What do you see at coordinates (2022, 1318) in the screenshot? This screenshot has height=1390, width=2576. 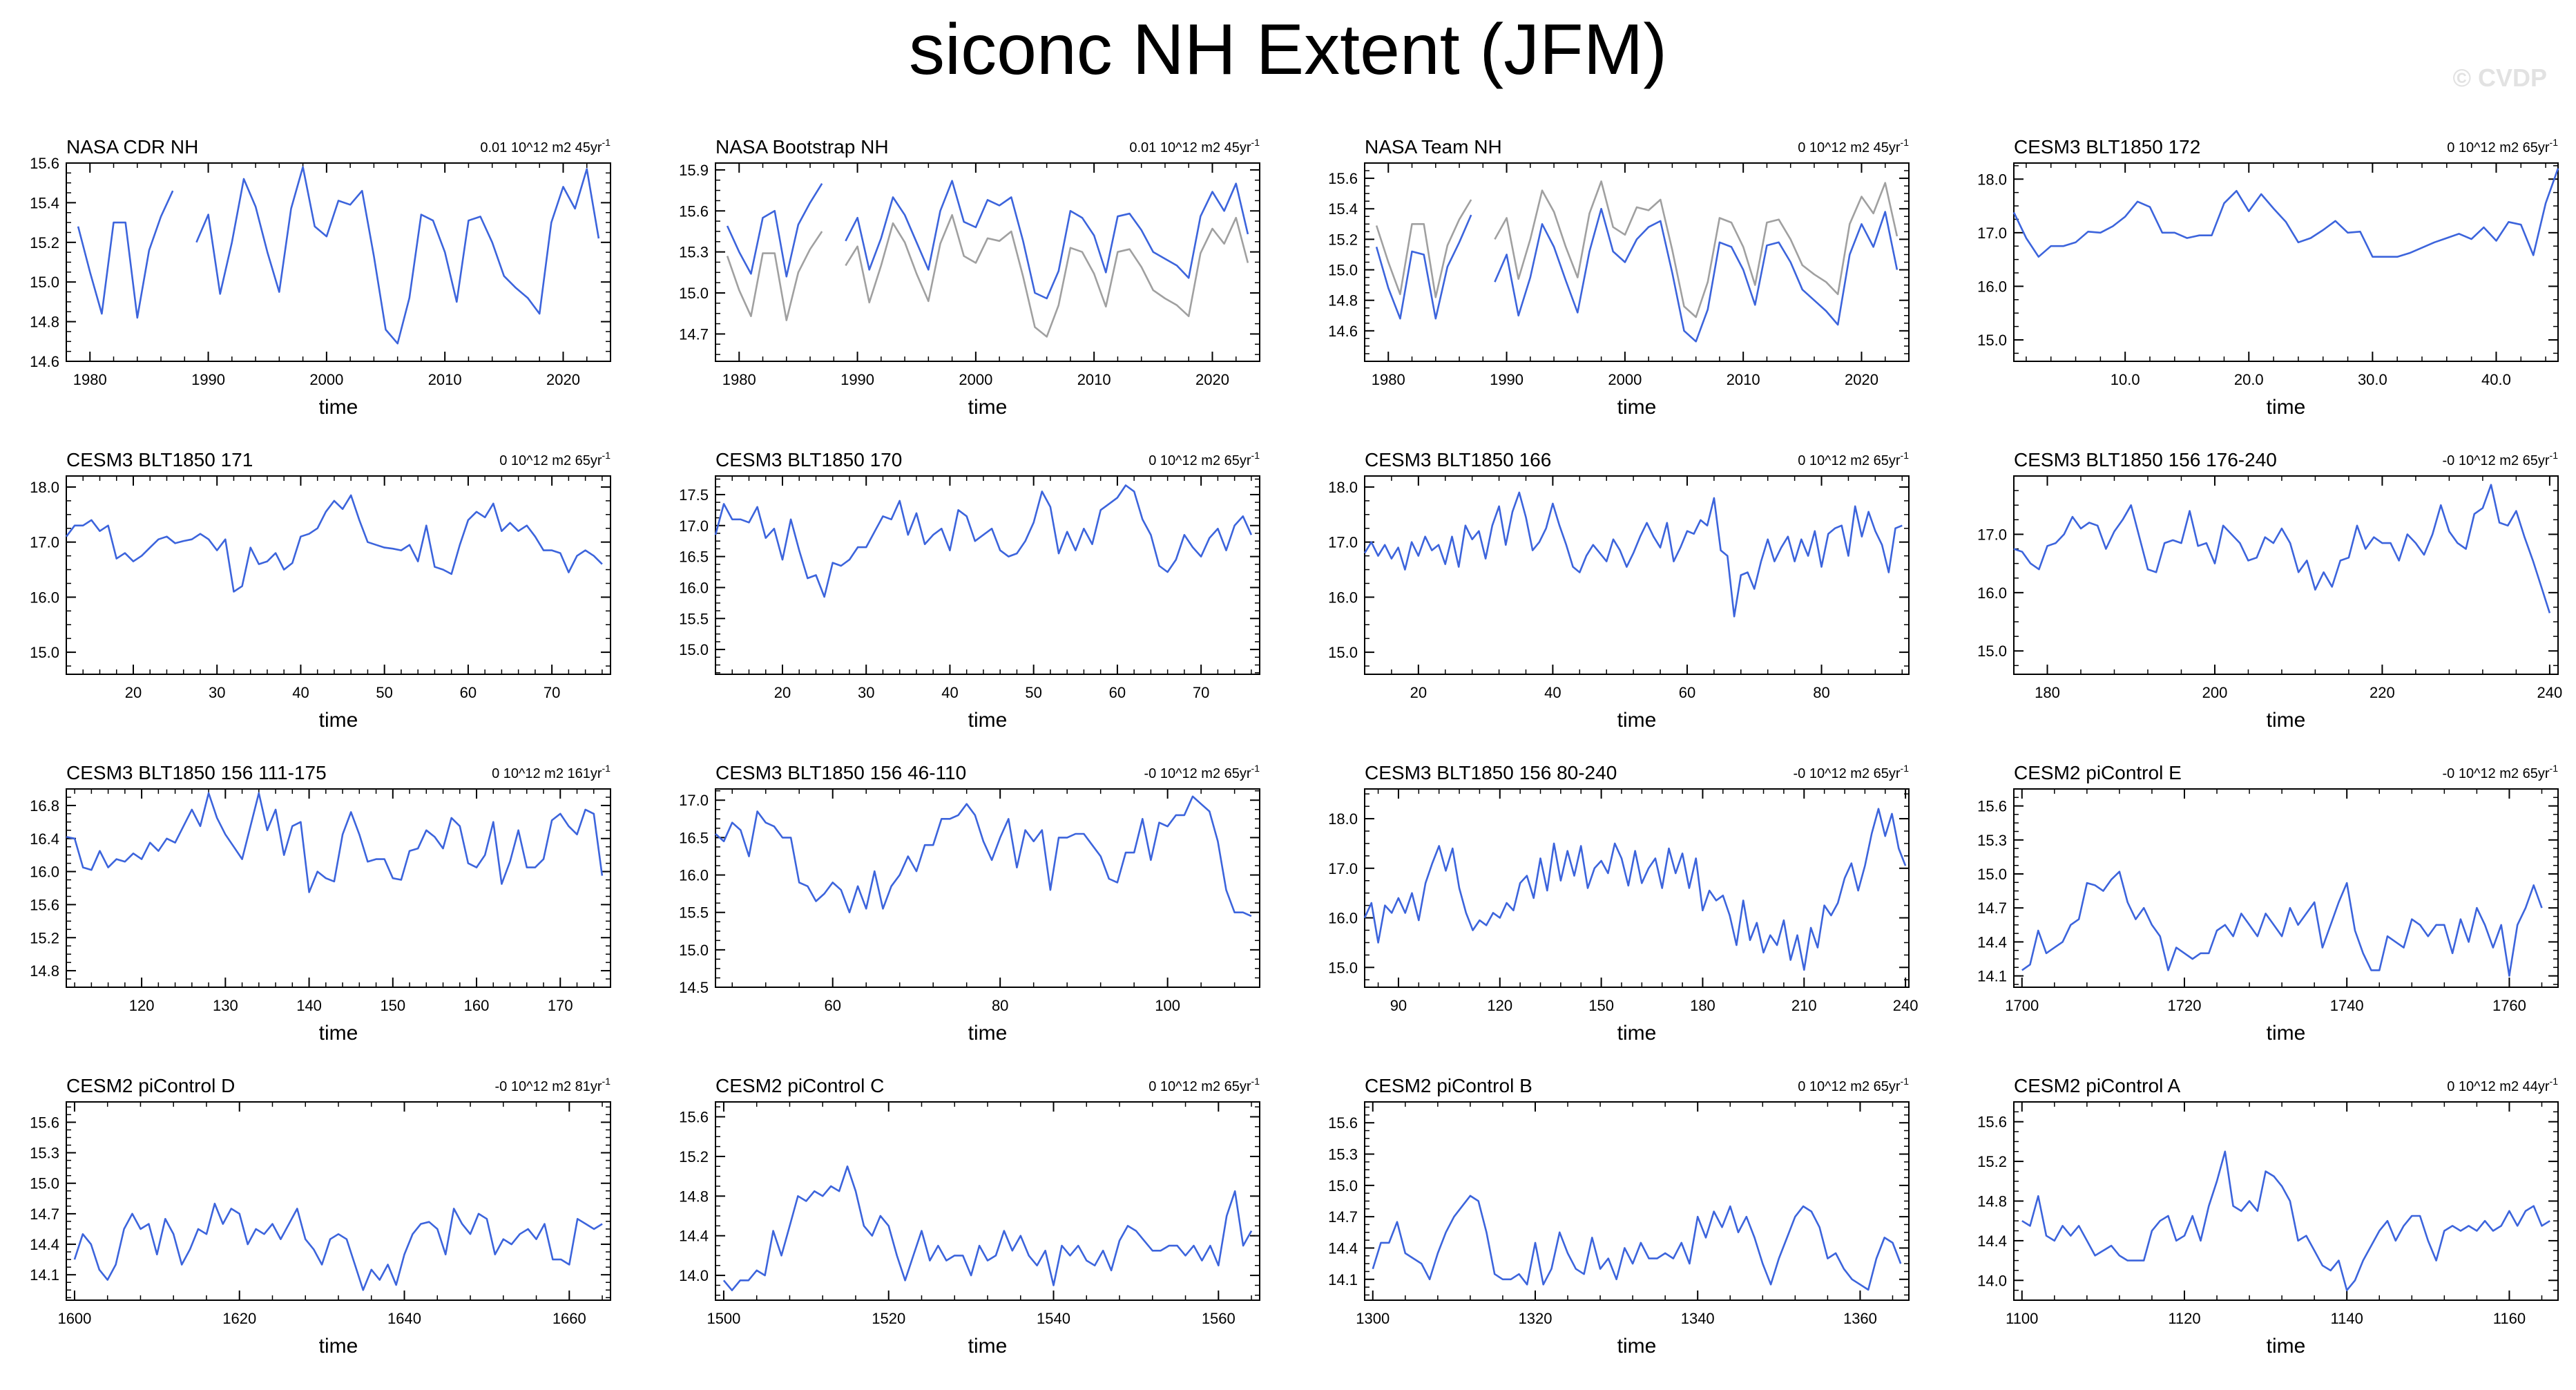 I see `x-tick-label: 1100` at bounding box center [2022, 1318].